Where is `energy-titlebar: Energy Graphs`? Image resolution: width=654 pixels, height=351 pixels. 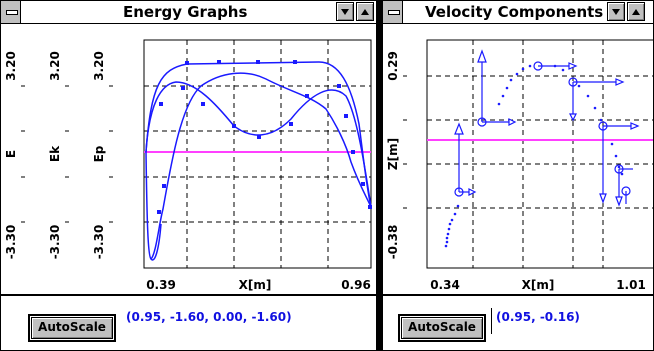
energy-titlebar: Energy Graphs is located at coordinates (188, 12).